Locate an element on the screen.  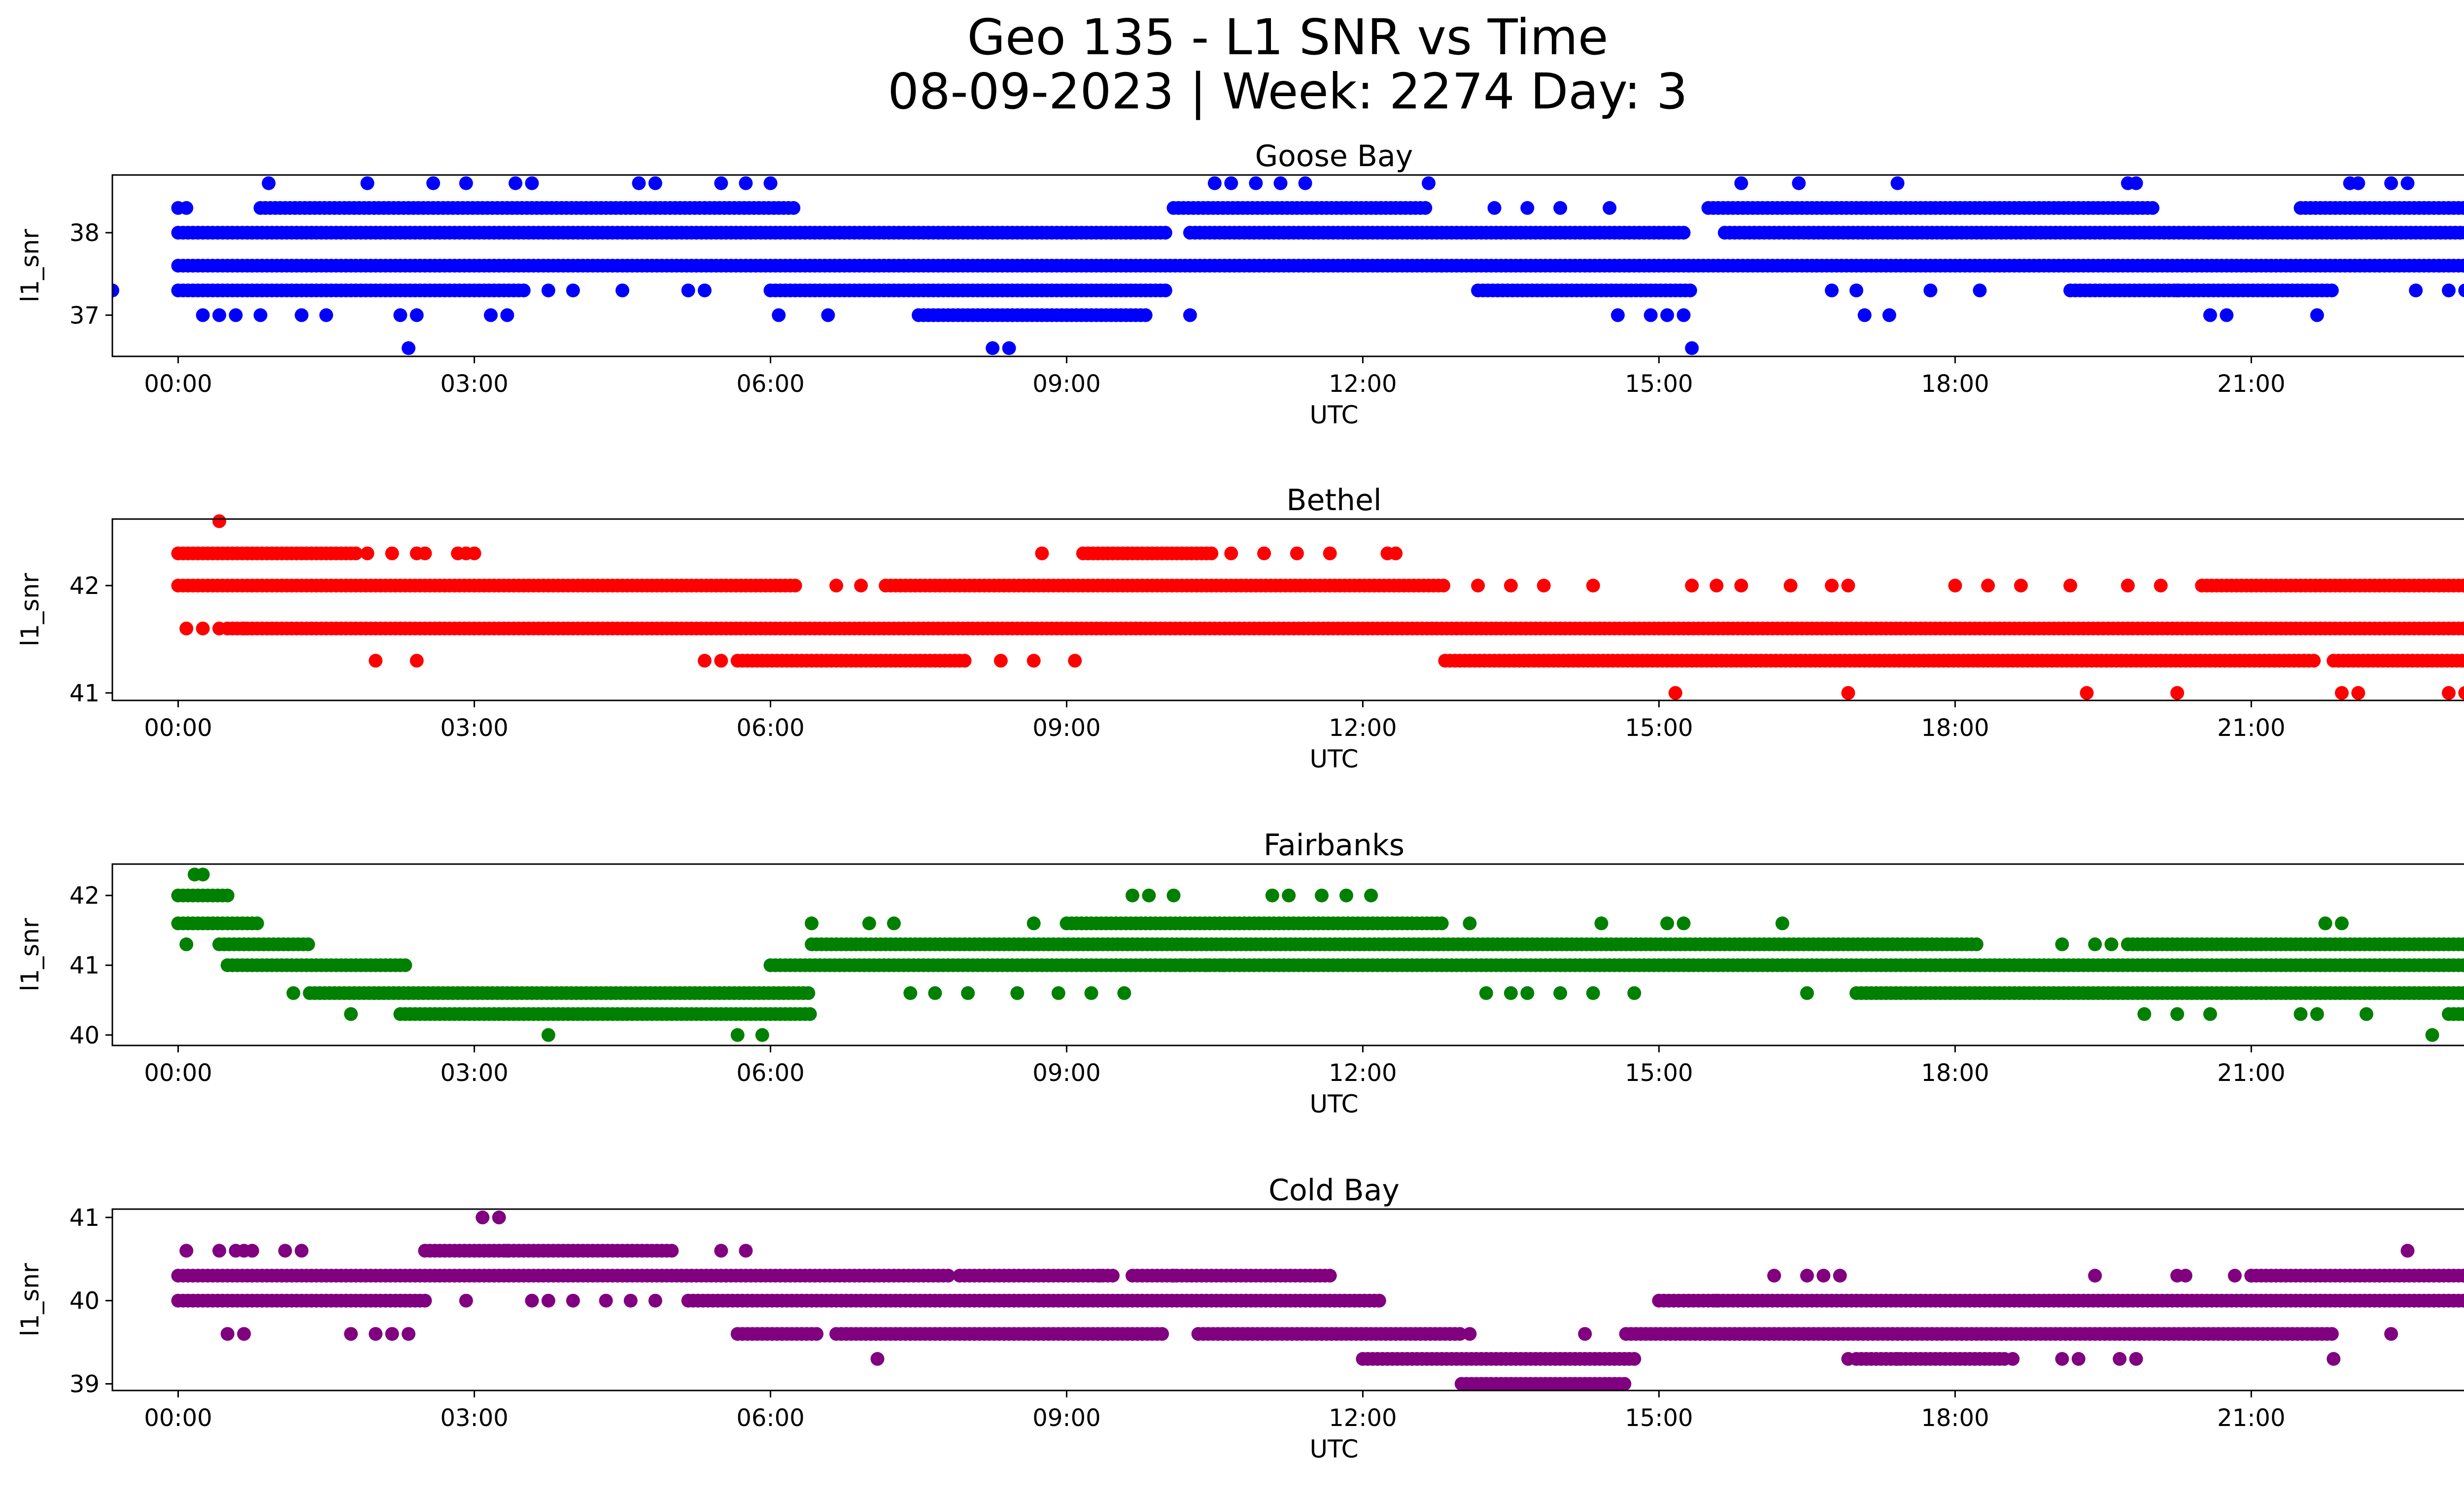
chart-1-axes-frame is located at coordinates (1287, 609).